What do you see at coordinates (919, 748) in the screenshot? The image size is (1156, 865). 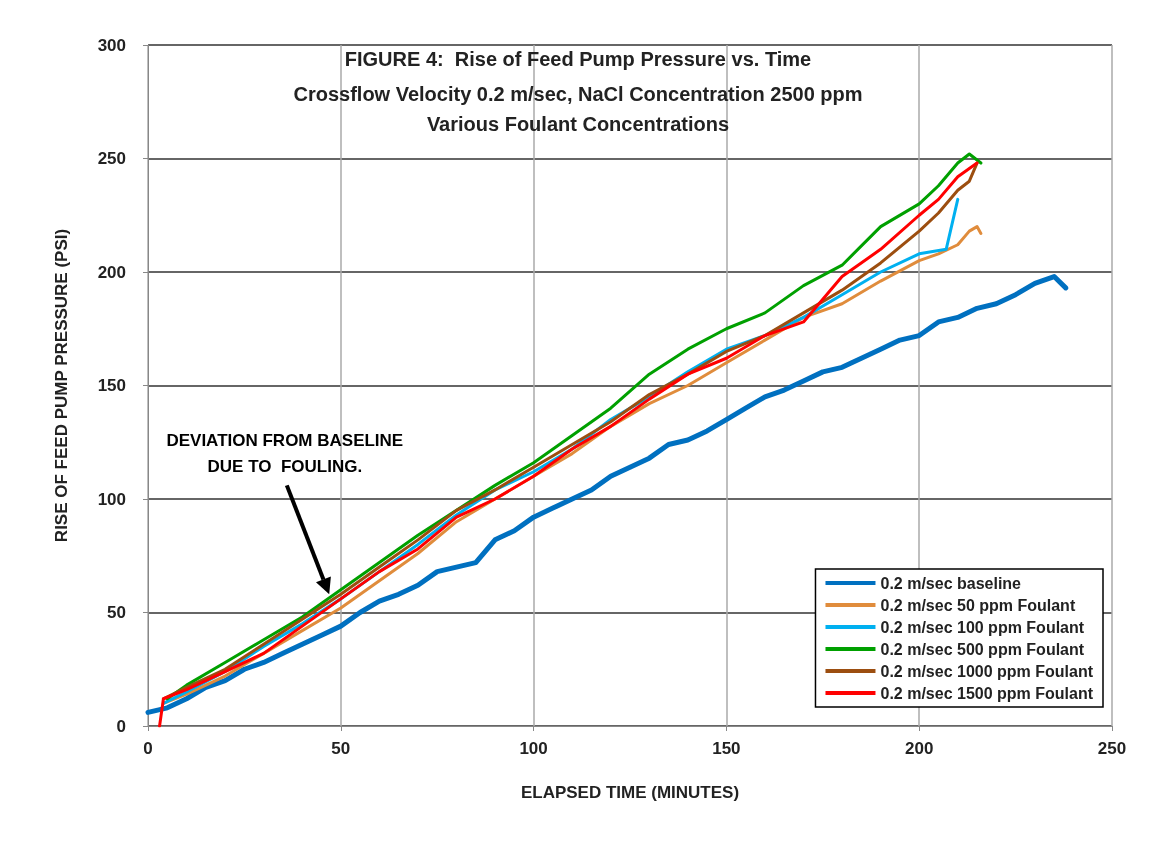 I see `x-tick-label: 200` at bounding box center [919, 748].